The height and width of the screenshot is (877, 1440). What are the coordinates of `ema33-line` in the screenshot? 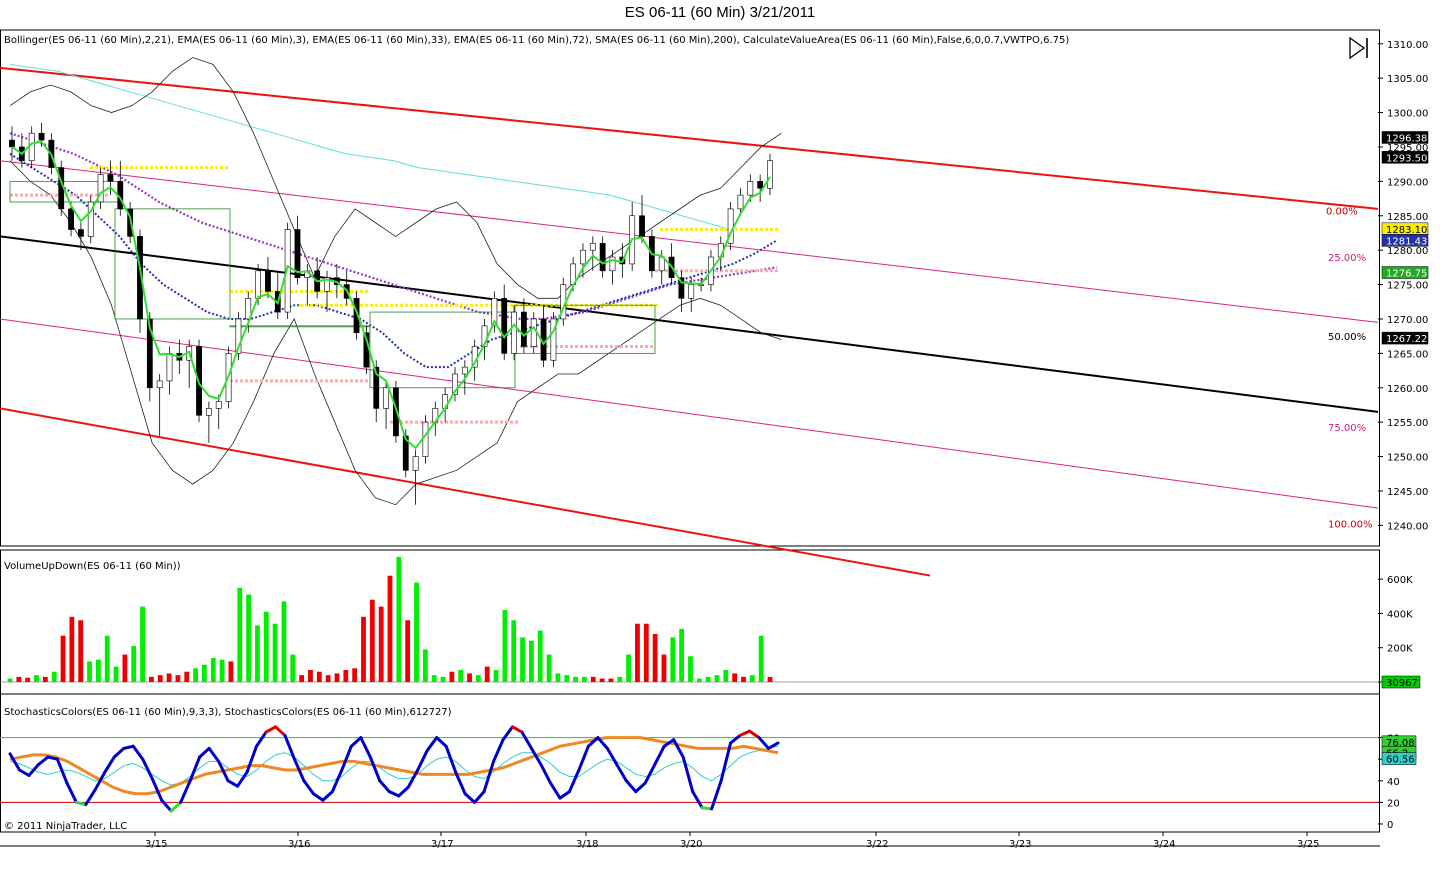 It's located at (393, 260).